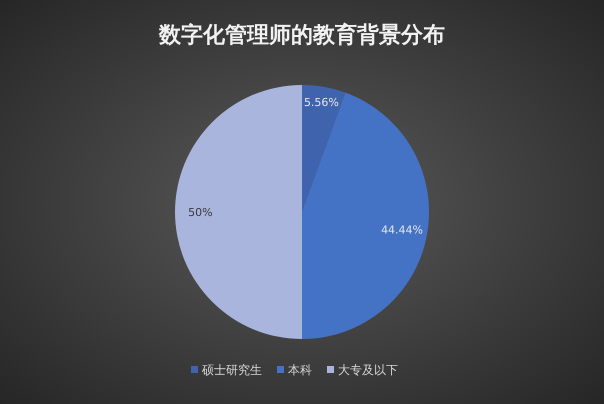 The height and width of the screenshot is (404, 604). Describe the element at coordinates (368, 370) in the screenshot. I see `legend-label: 大专及以下` at that location.